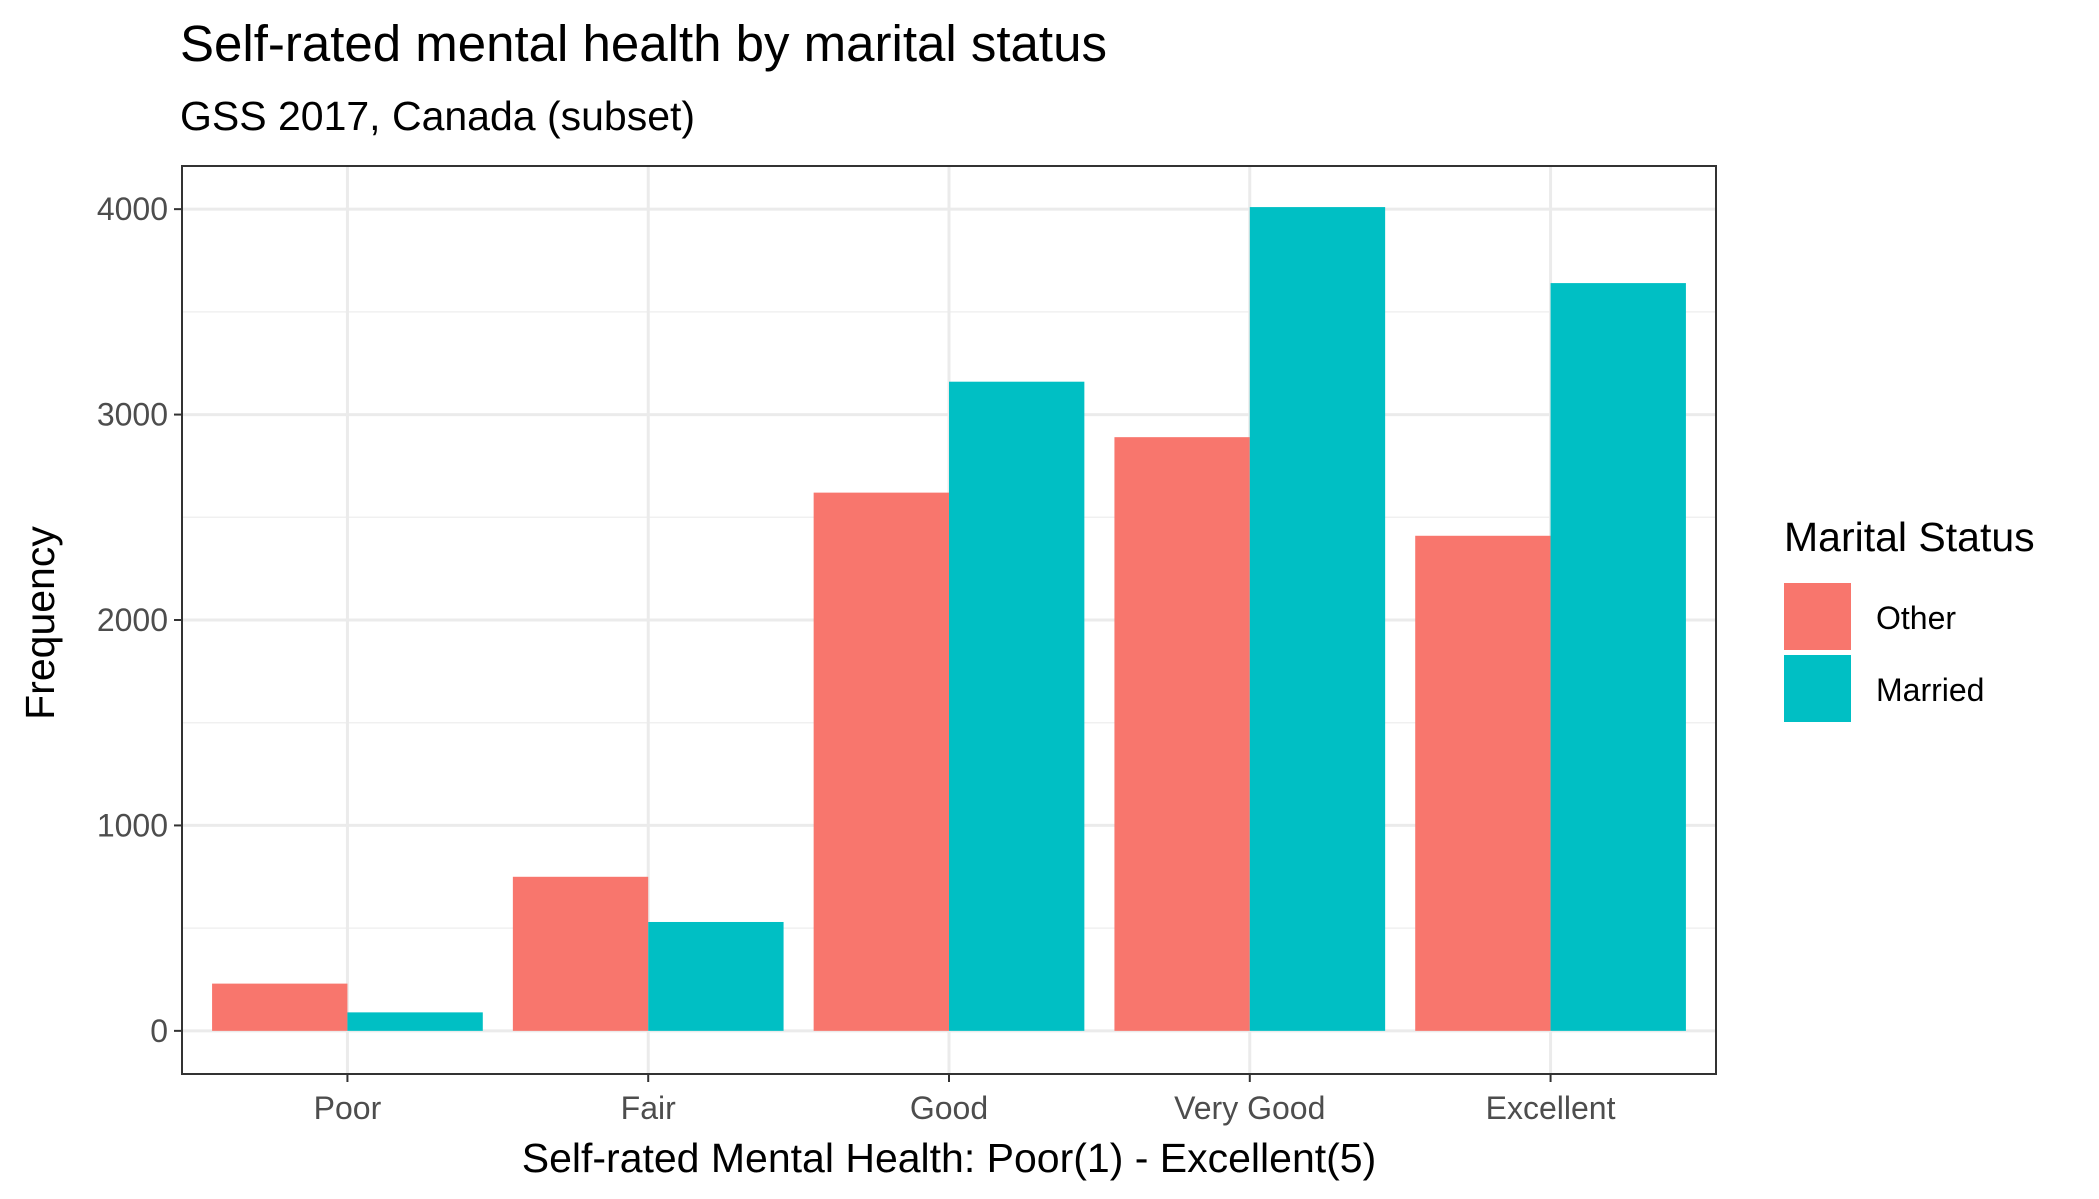 The image size is (2099, 1199). What do you see at coordinates (716, 976) in the screenshot?
I see `bar-married-fair` at bounding box center [716, 976].